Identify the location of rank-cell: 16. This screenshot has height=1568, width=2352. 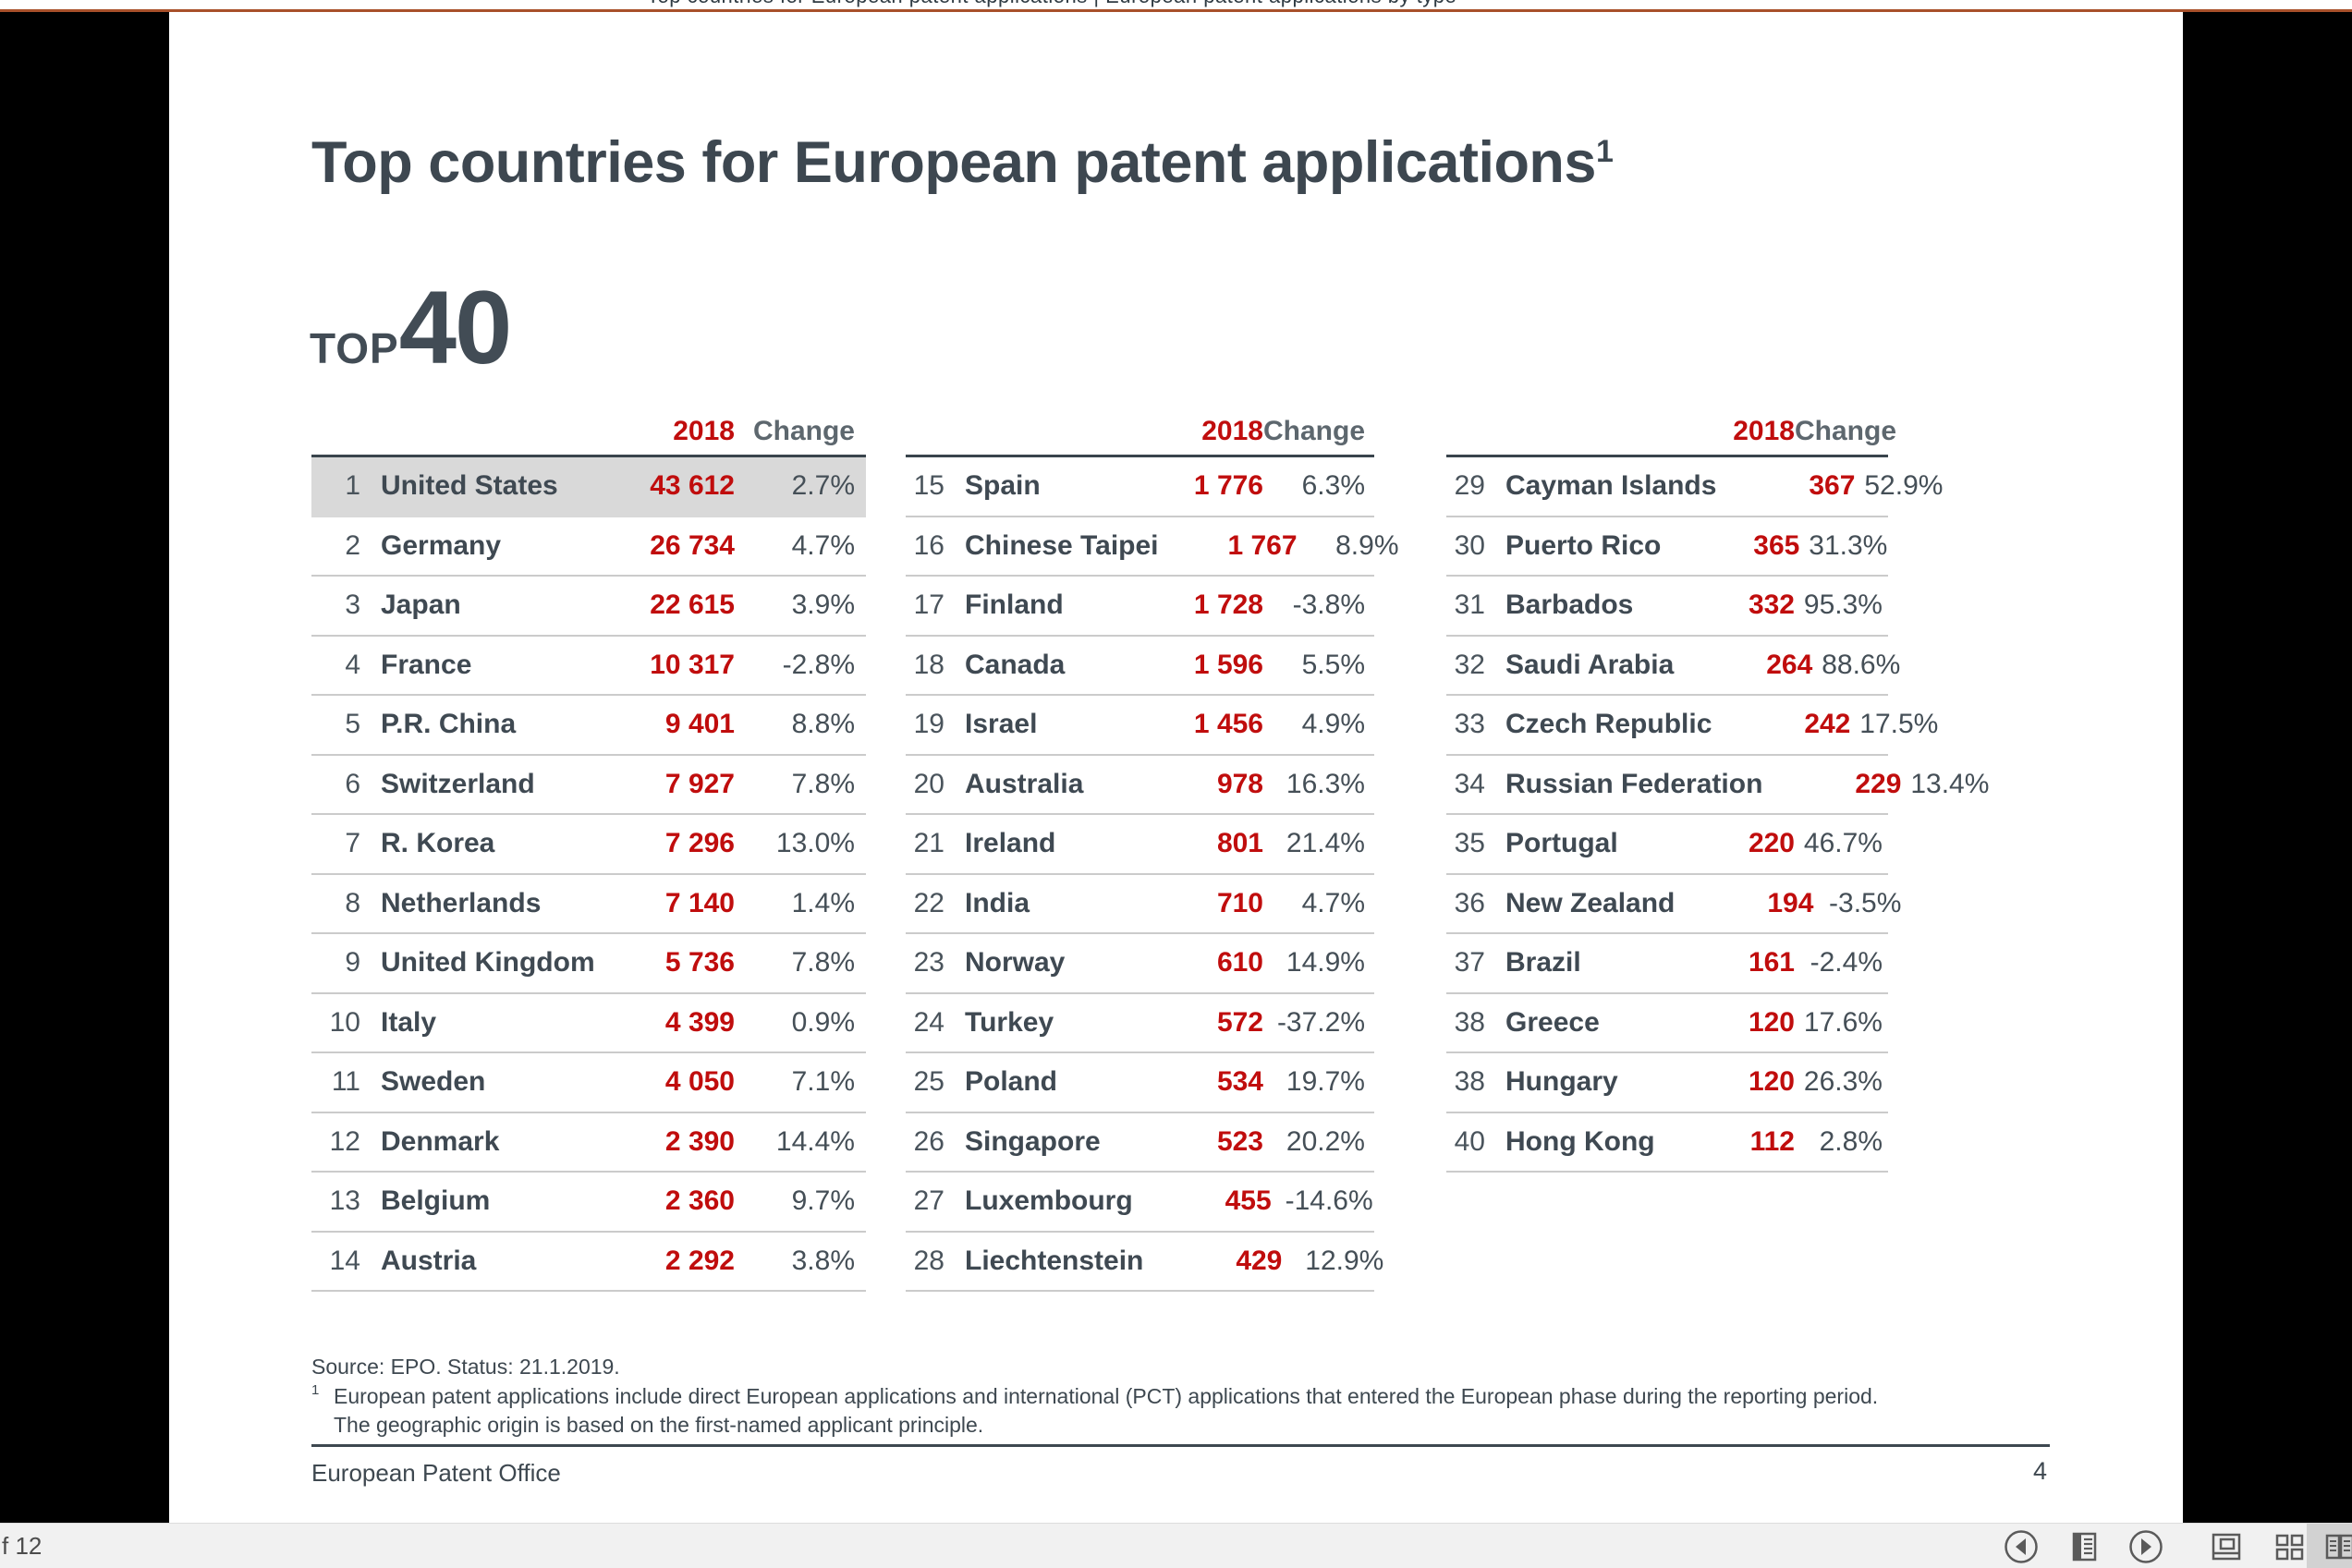
(928, 545).